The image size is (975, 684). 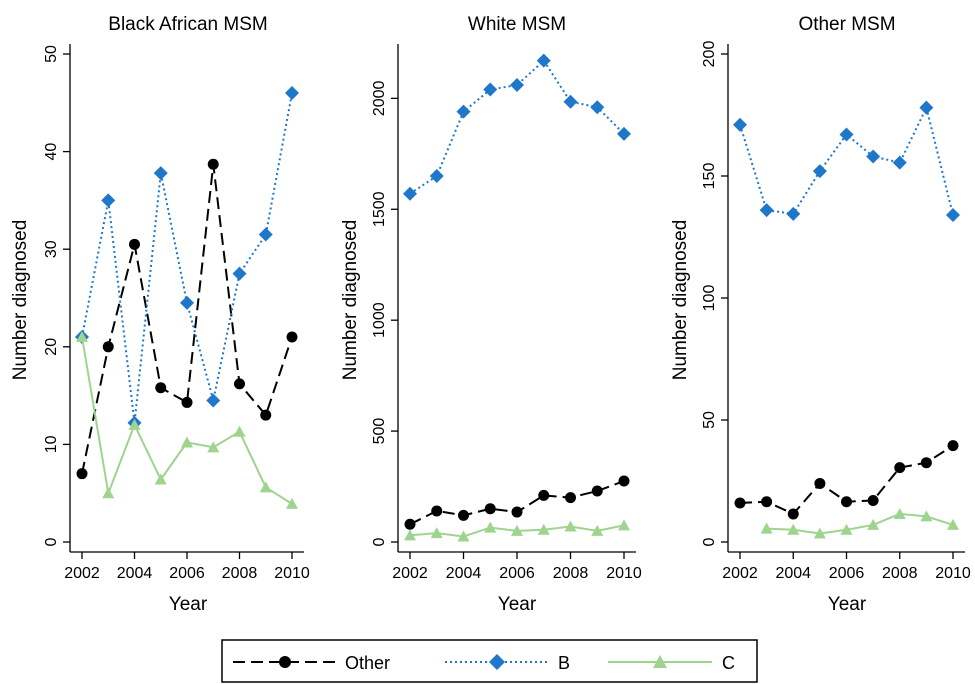 I want to click on legend-label: B, so click(x=564, y=663).